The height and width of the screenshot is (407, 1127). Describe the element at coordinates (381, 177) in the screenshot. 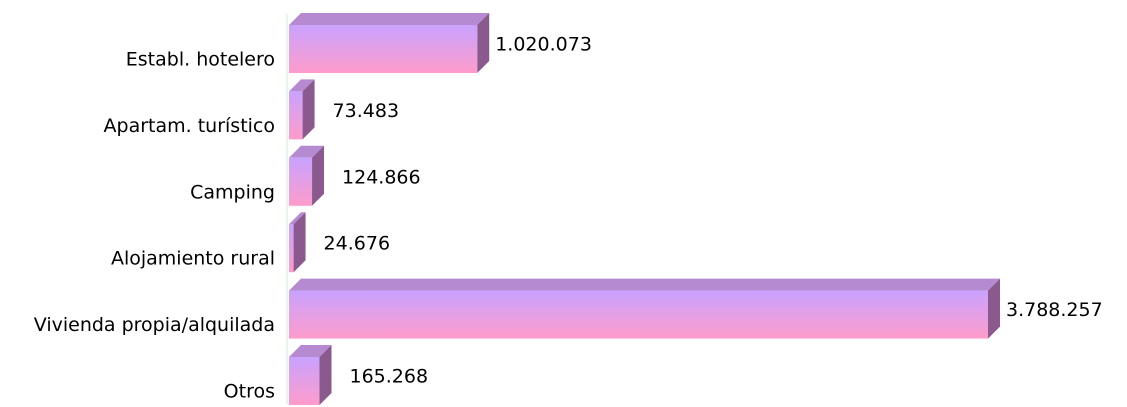

I see `value-label: 124.866` at that location.